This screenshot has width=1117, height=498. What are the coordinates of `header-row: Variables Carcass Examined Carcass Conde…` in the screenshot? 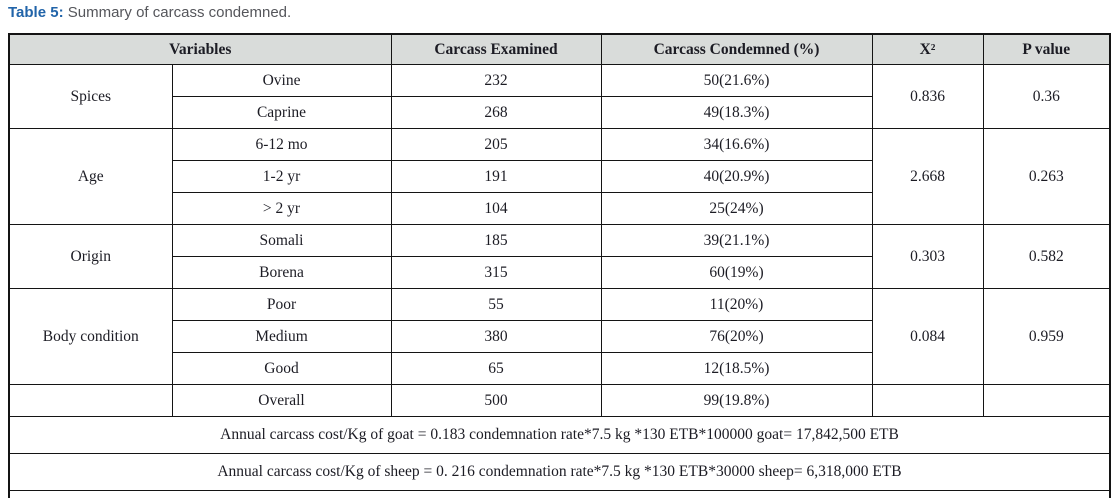 It's located at (559, 49).